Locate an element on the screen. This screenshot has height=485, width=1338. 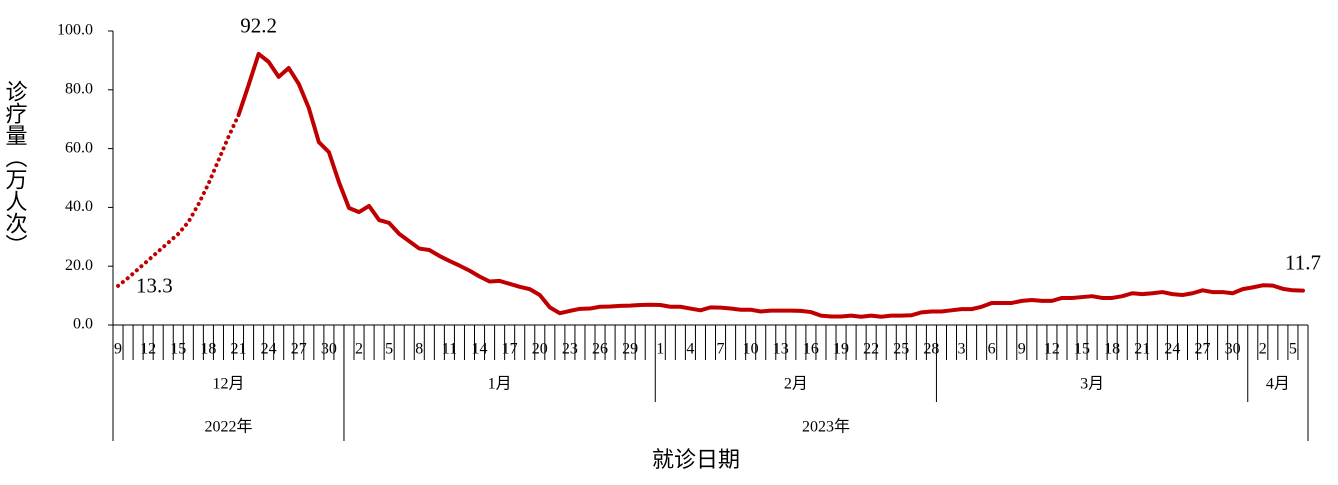
x-tick-label: 25 is located at coordinates (901, 349).